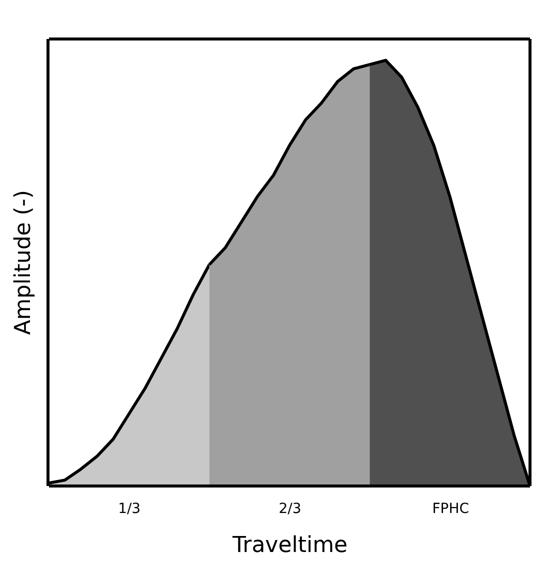 The height and width of the screenshot is (575, 545). What do you see at coordinates (23, 262) in the screenshot?
I see `y-axis-title: Amplitude (-)` at bounding box center [23, 262].